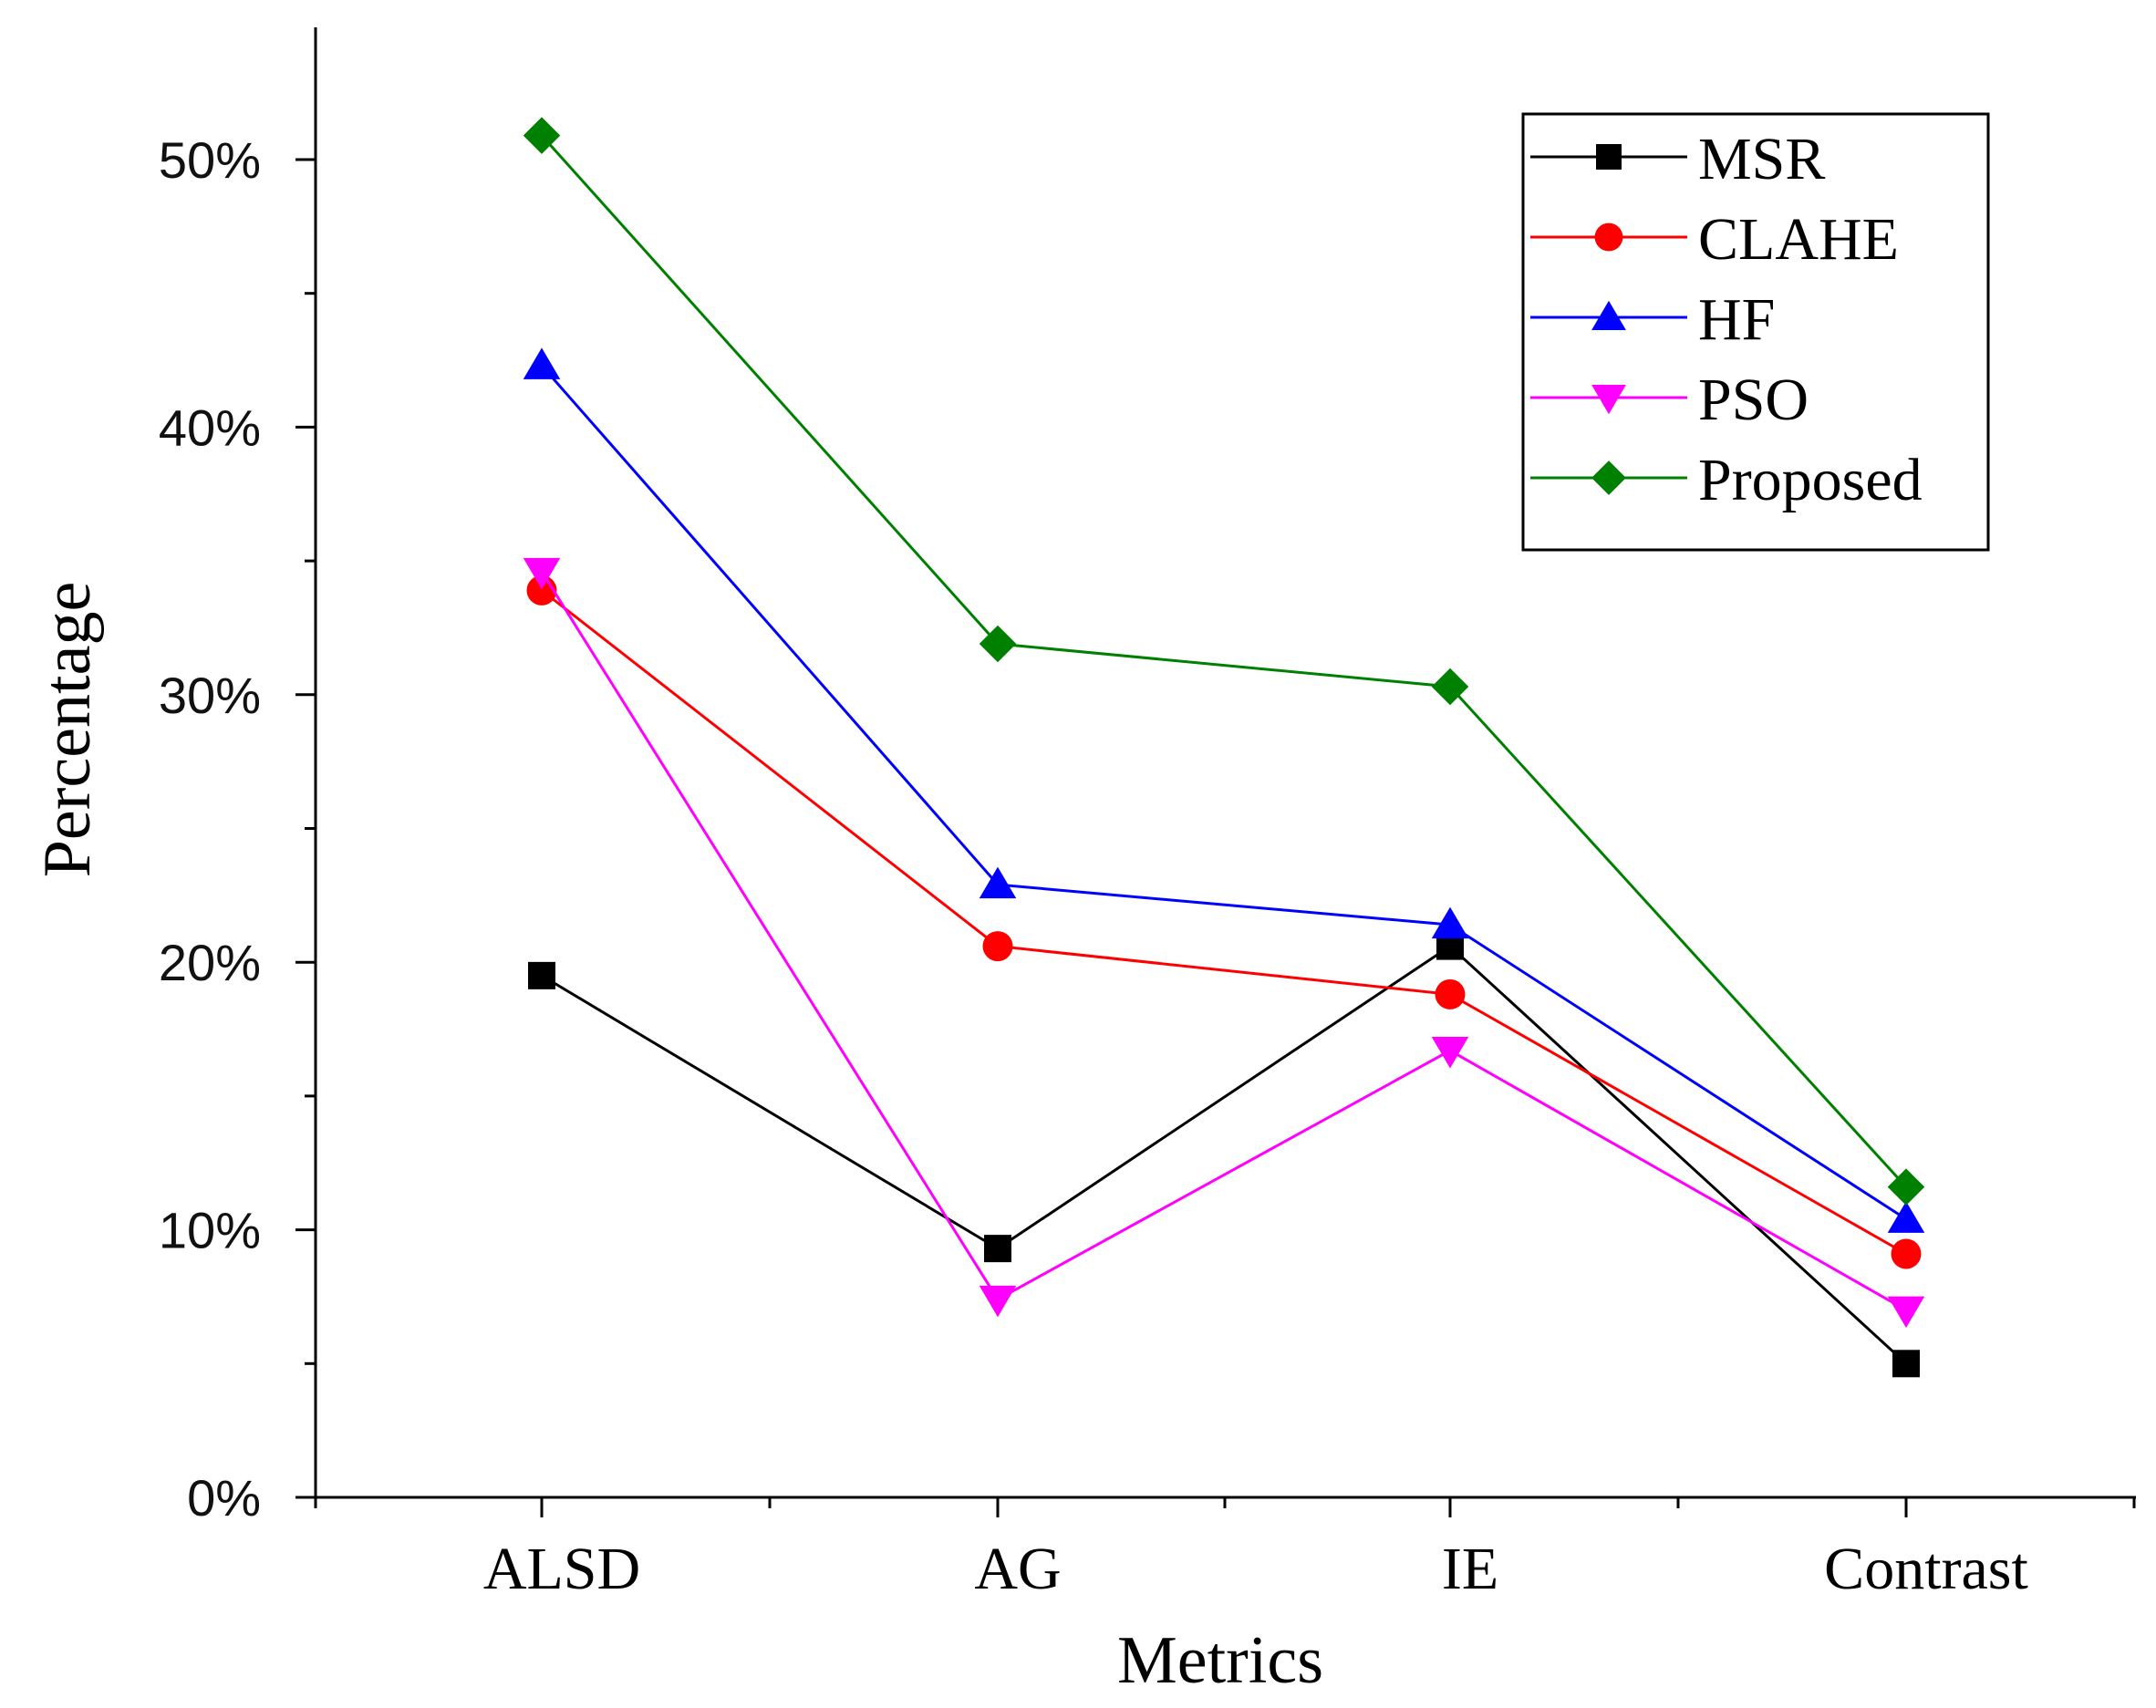  Describe the element at coordinates (1608, 478) in the screenshot. I see `legend-marker-proposed` at that location.